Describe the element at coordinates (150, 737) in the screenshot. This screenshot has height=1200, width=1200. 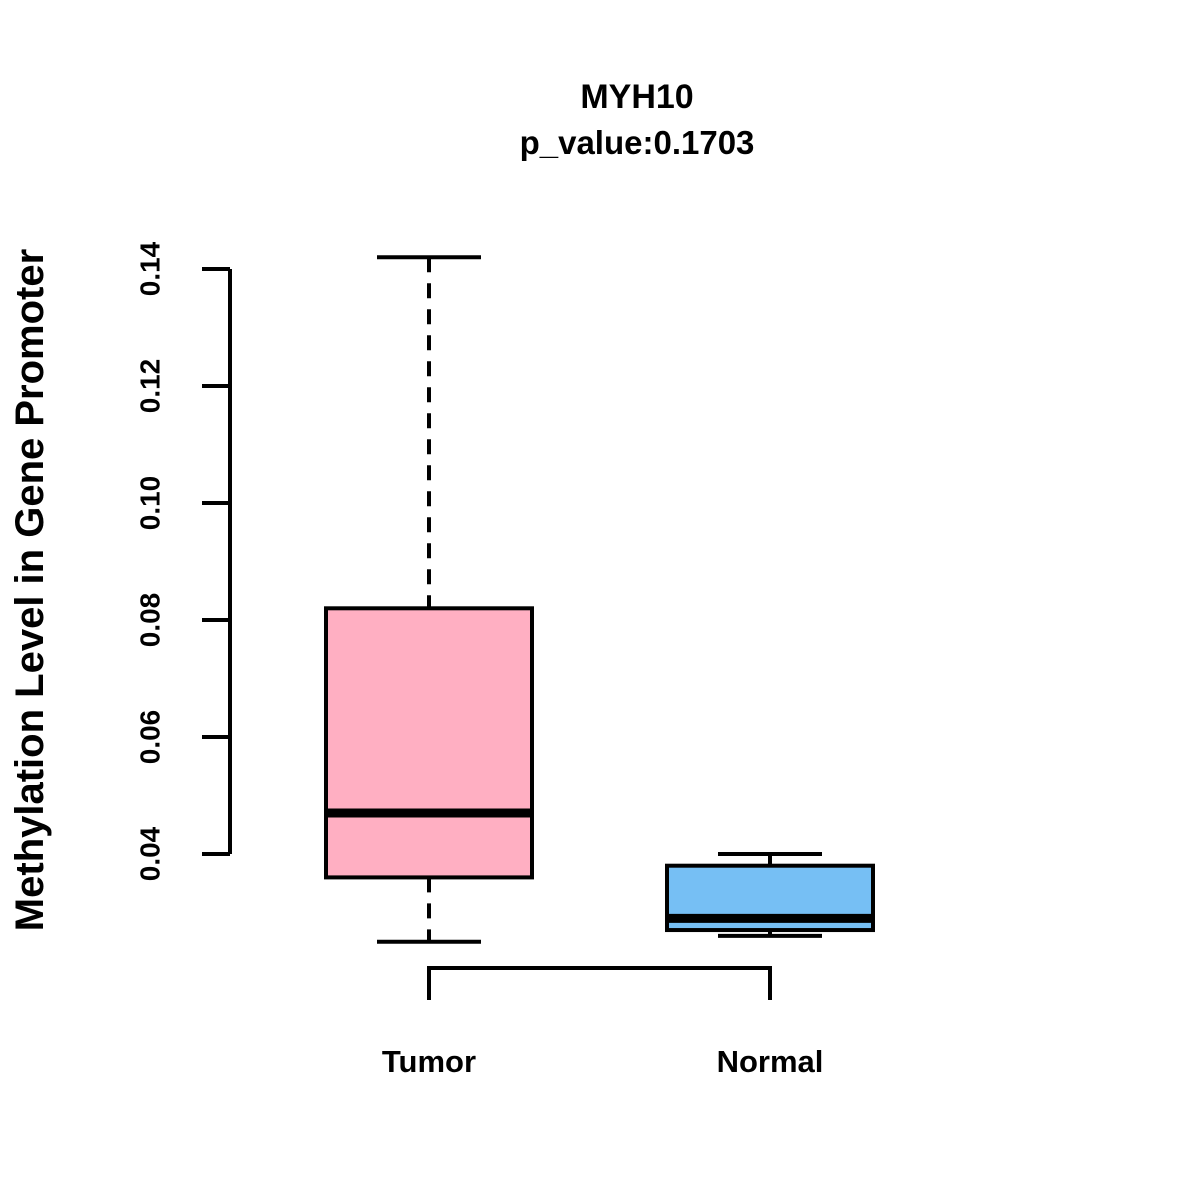
I see `y-tick-label: 0.06` at that location.